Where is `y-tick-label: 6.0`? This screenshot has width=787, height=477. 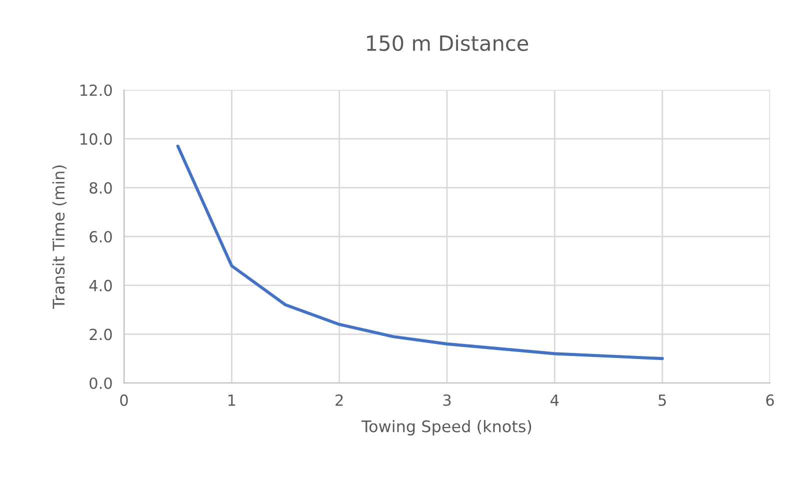 y-tick-label: 6.0 is located at coordinates (101, 236).